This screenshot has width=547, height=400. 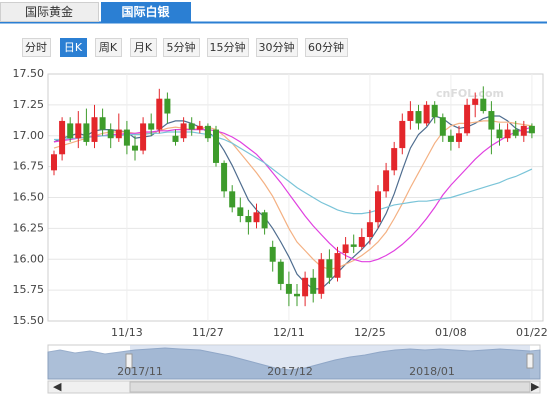 What do you see at coordinates (330, 387) in the screenshot?
I see `scrollbar-thumb` at bounding box center [330, 387].